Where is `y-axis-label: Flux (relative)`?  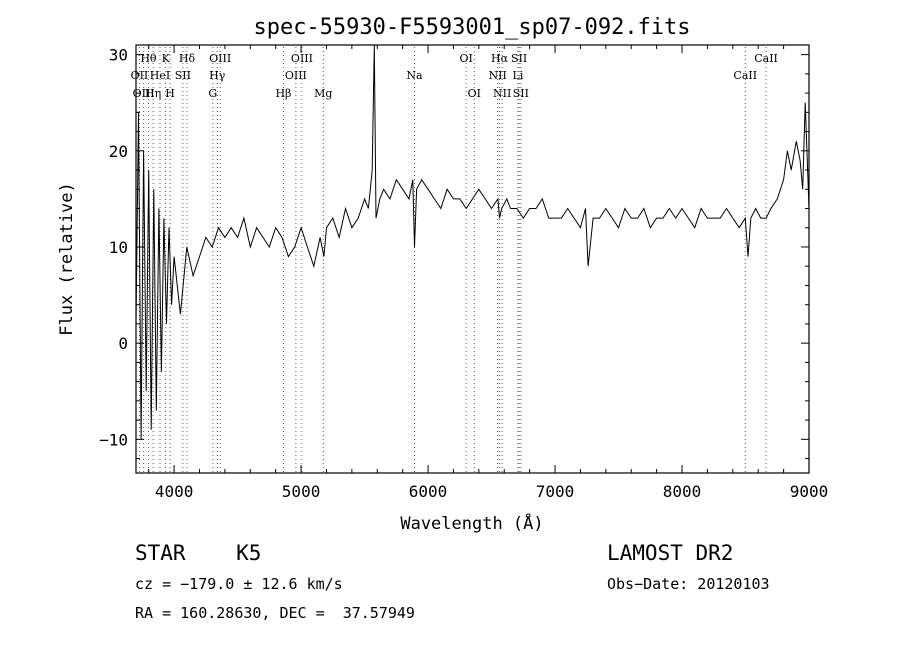
y-axis-label: Flux (relative) is located at coordinates (67, 259).